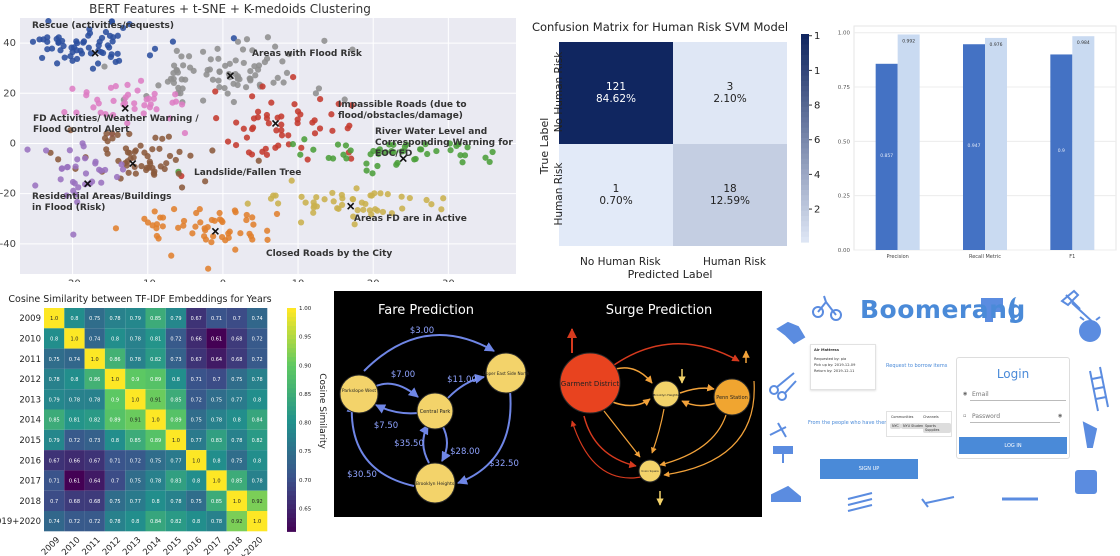  I want to click on password-input, so click(1015, 417).